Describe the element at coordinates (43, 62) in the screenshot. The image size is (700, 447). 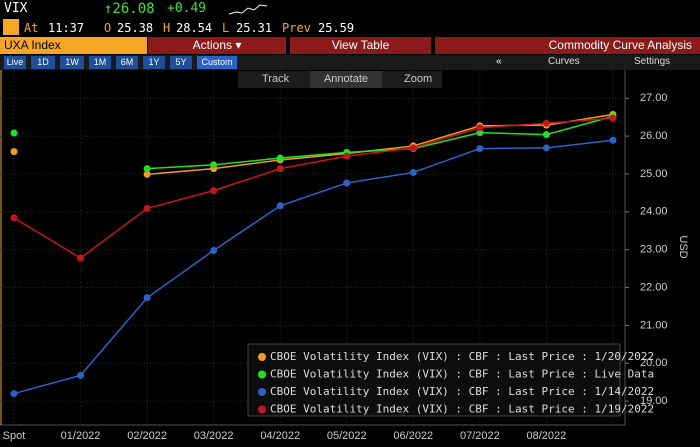
I see `period-button: 1D` at that location.